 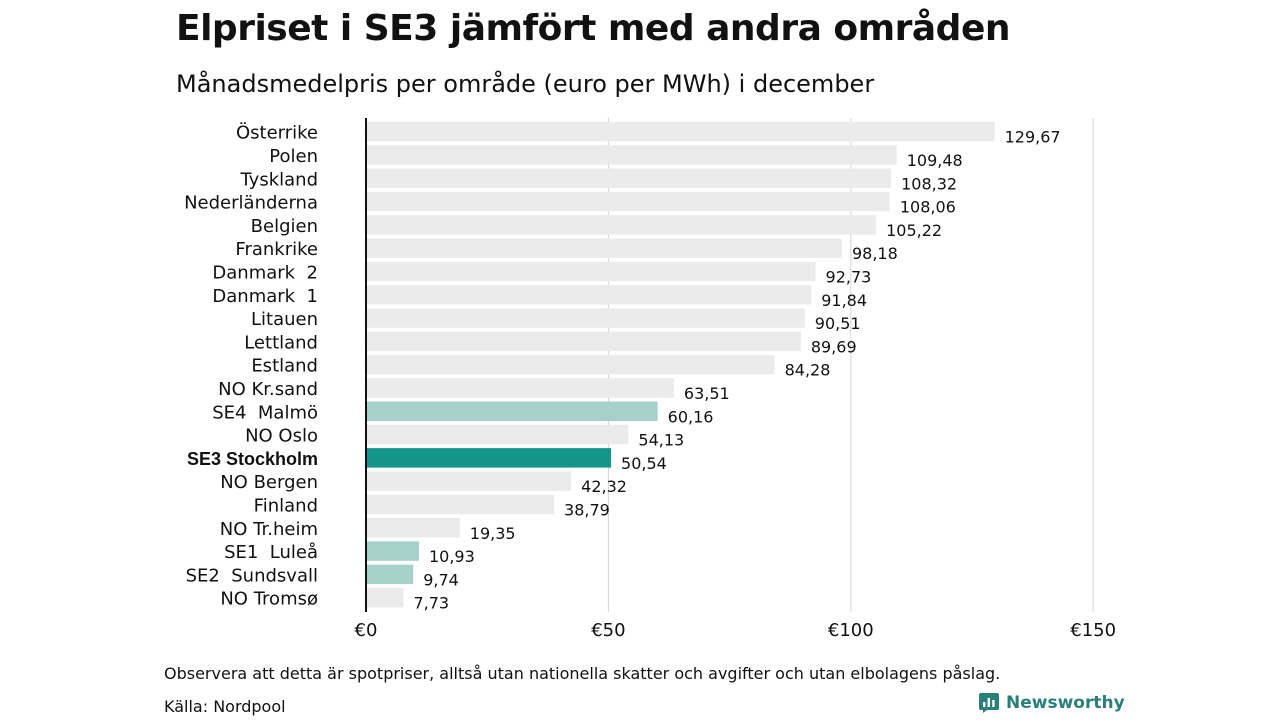 What do you see at coordinates (252, 575) in the screenshot?
I see `category-label: SE2 Sundsvall` at bounding box center [252, 575].